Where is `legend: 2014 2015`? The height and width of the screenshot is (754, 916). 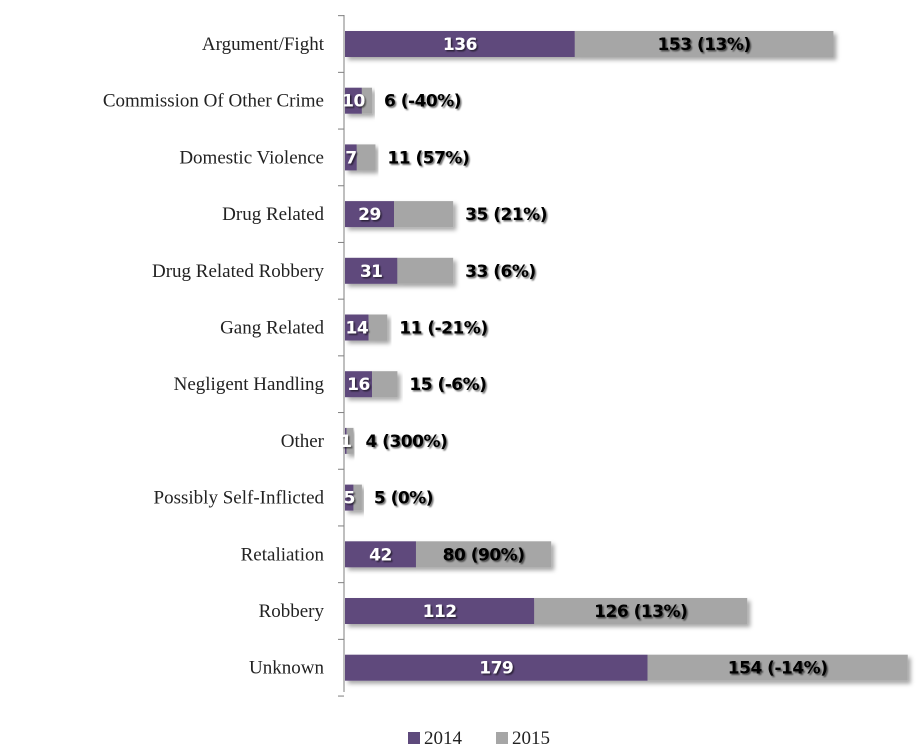
legend: 2014 2015 is located at coordinates (479, 738).